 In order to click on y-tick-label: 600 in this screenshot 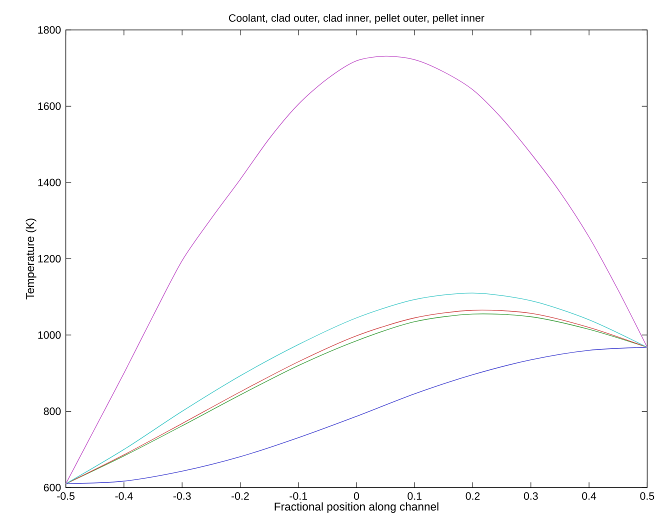, I will do `click(52, 488)`.